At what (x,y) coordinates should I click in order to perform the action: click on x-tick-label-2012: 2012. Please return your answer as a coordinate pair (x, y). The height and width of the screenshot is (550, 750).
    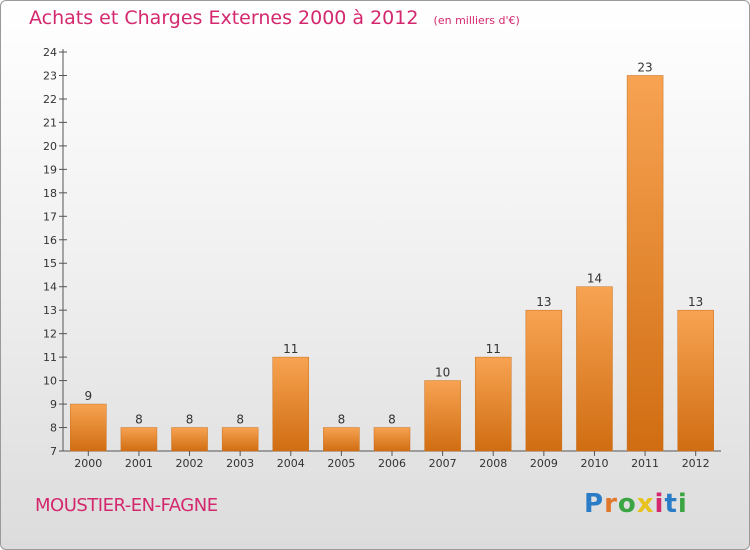
    Looking at the image, I should click on (696, 463).